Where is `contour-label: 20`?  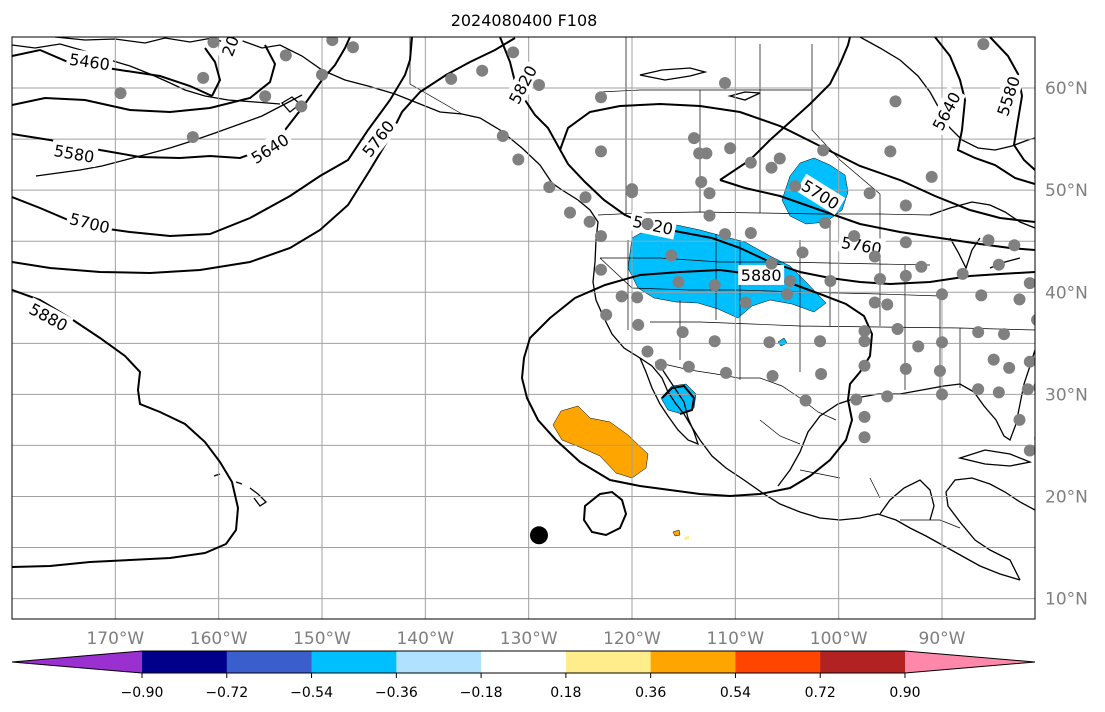 contour-label: 20 is located at coordinates (230, 49).